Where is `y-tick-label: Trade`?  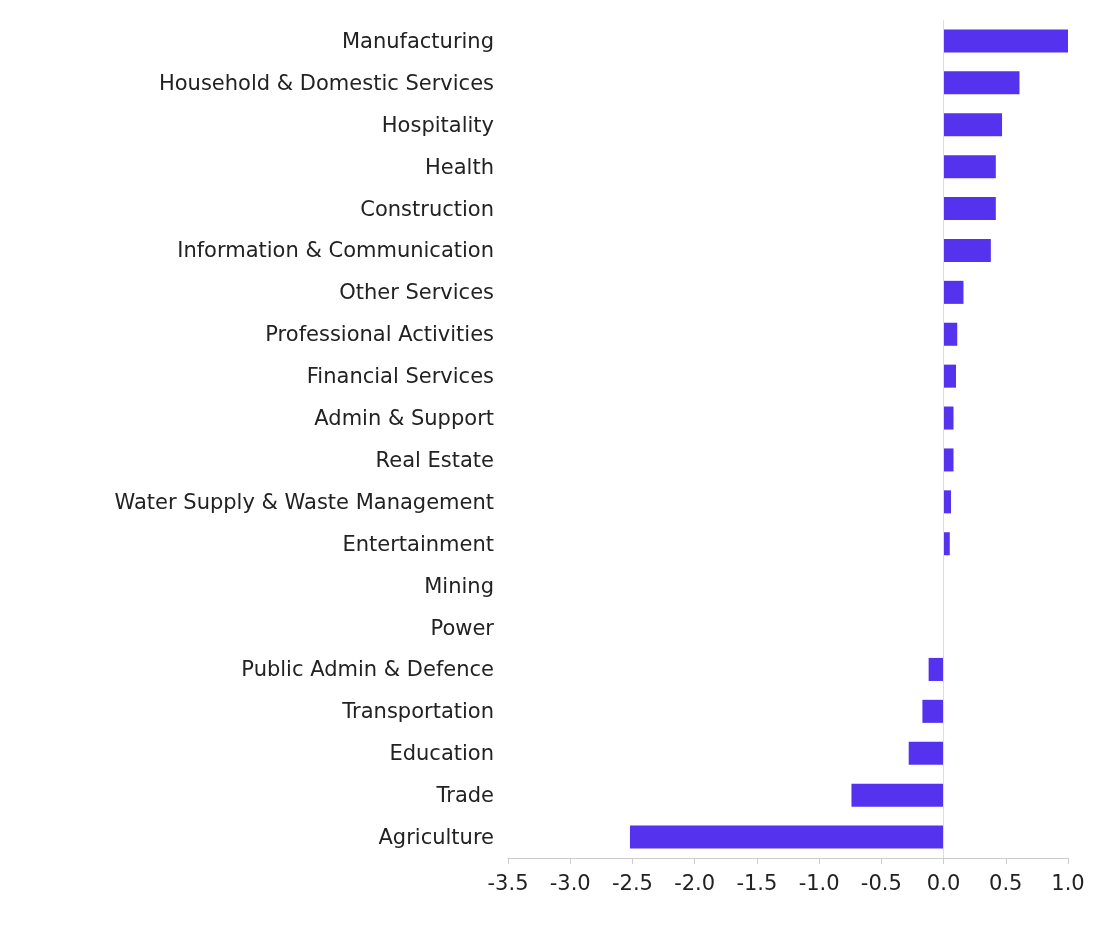
y-tick-label: Trade is located at coordinates (464, 795).